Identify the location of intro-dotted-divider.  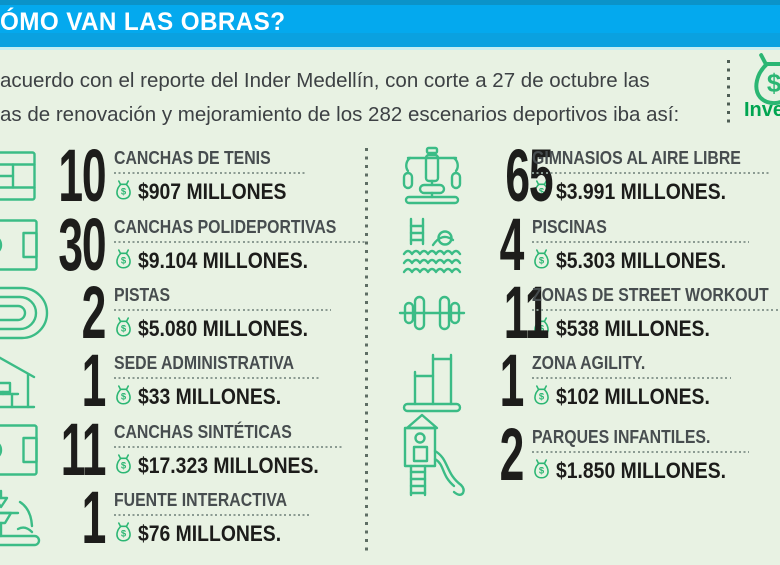
(728, 91).